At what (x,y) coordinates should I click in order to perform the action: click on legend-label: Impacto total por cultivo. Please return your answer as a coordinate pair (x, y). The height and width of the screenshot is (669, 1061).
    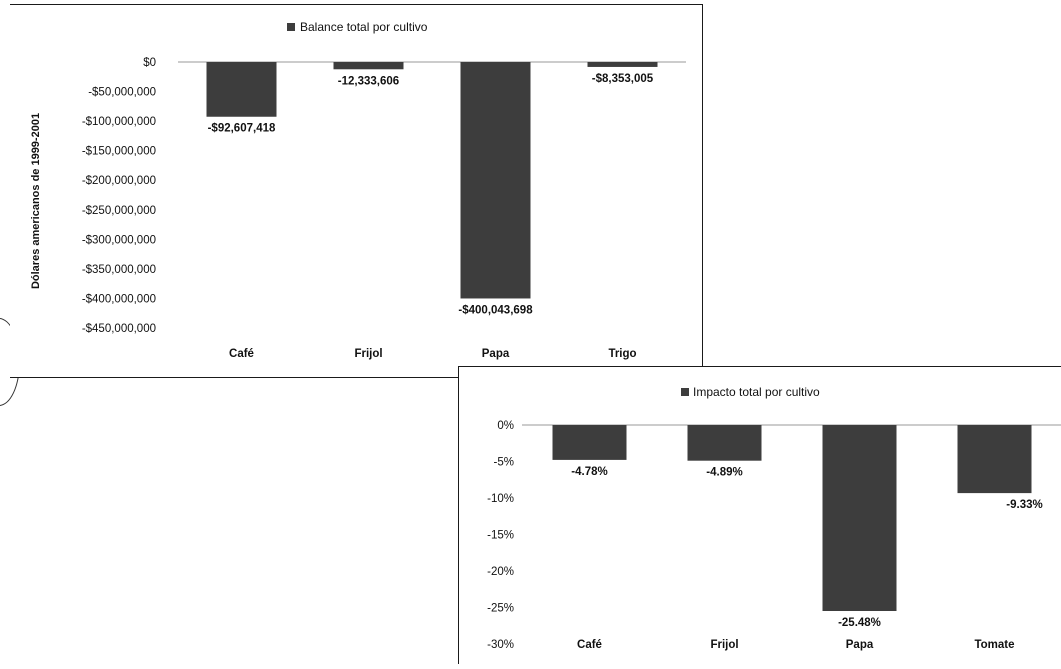
    Looking at the image, I should click on (756, 392).